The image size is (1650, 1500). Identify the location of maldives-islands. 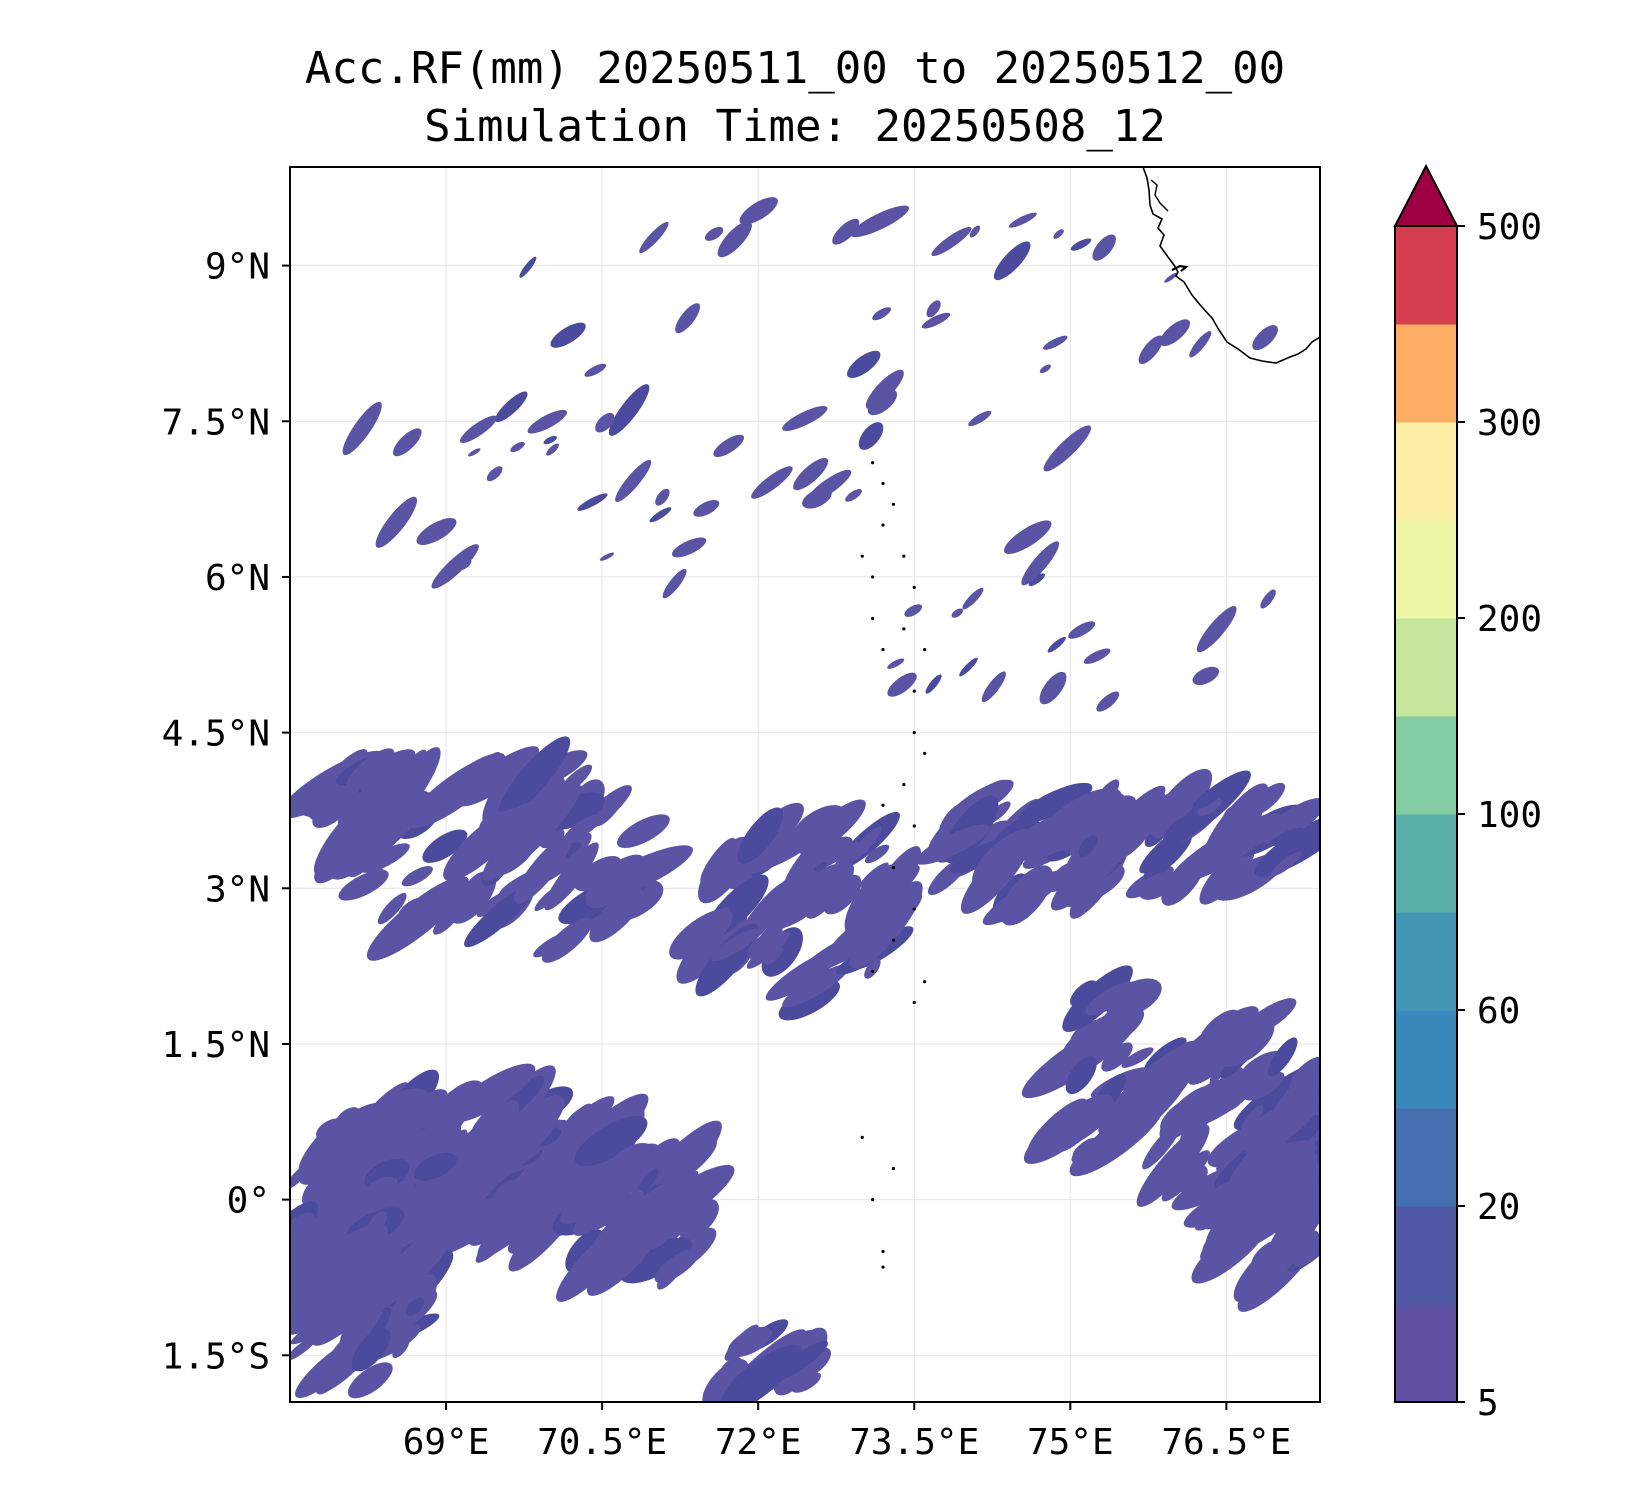
(893, 865).